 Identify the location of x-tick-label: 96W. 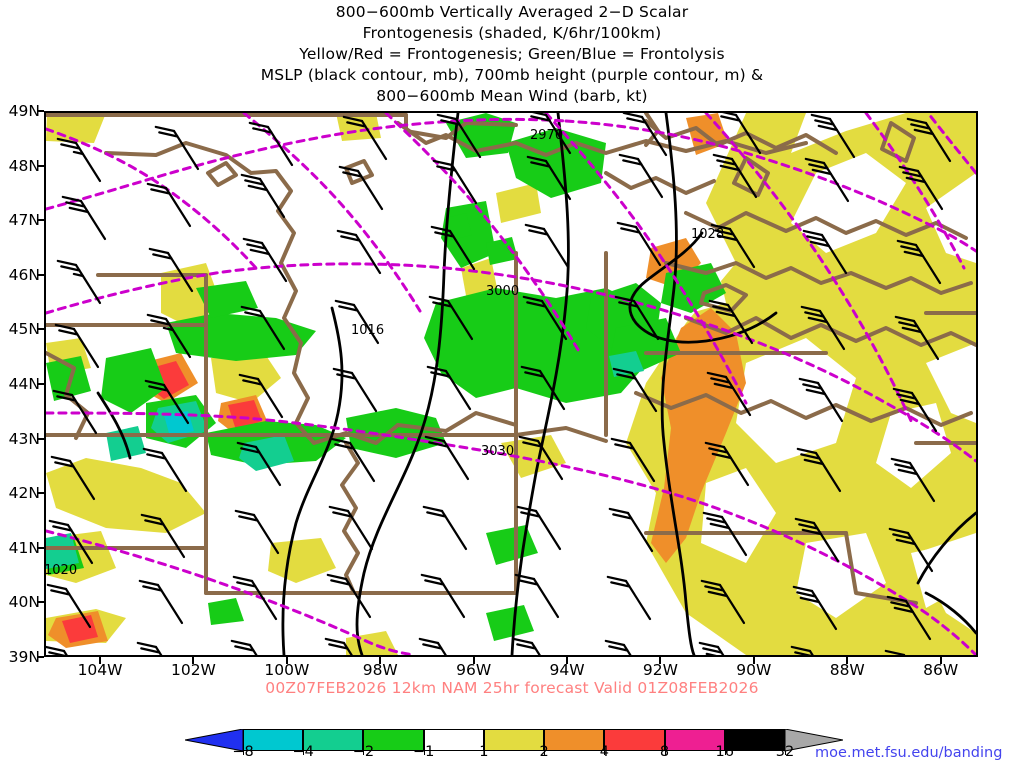
(474, 670).